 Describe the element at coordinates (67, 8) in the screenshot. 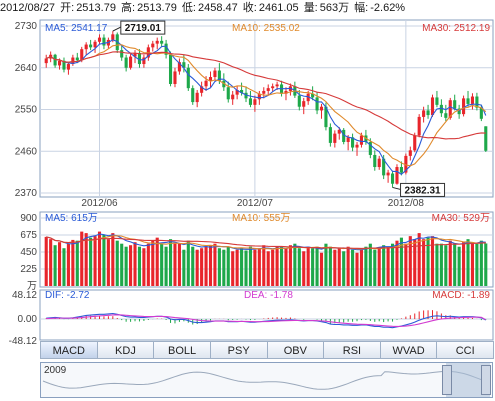

I see `open-label: 开:` at that location.